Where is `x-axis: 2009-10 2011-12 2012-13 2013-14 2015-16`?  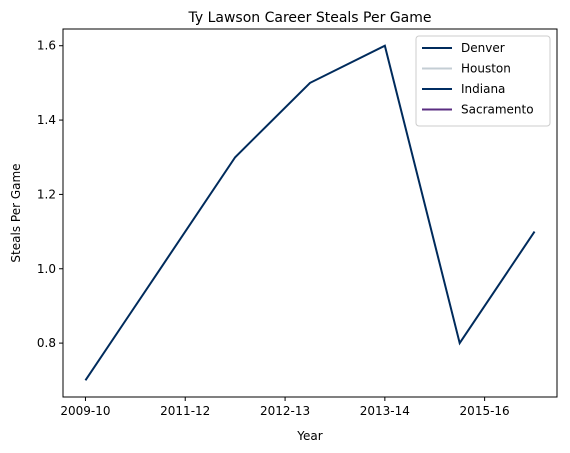
x-axis: 2009-10 2011-12 2012-13 2013-14 2015-16 is located at coordinates (285, 407).